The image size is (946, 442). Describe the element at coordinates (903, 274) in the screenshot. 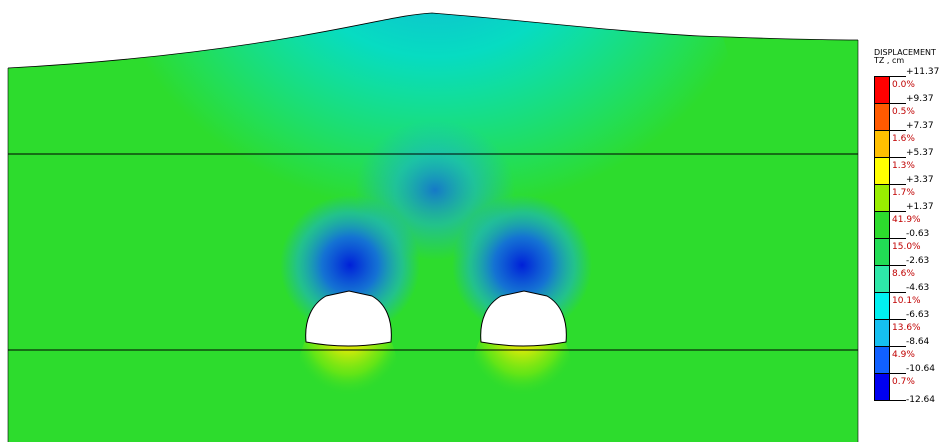

I see `legend-band-percent: 8.6%` at that location.